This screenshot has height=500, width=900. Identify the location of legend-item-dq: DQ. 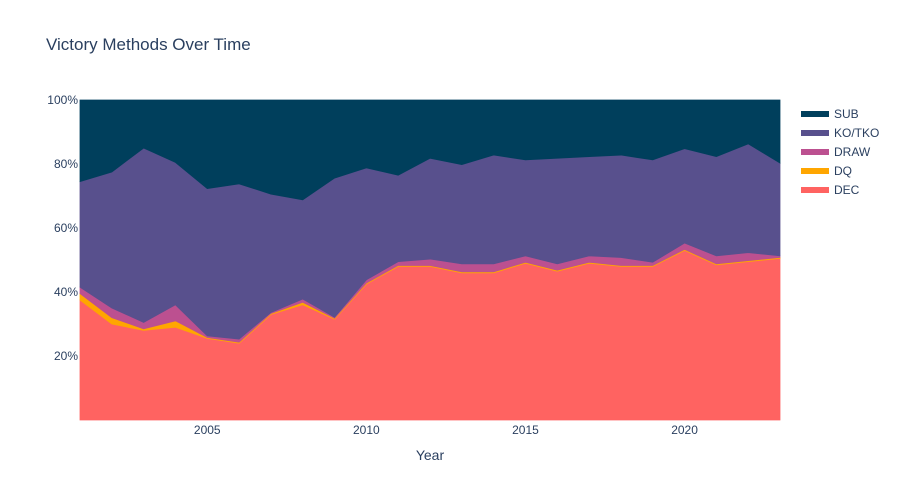
(826, 171).